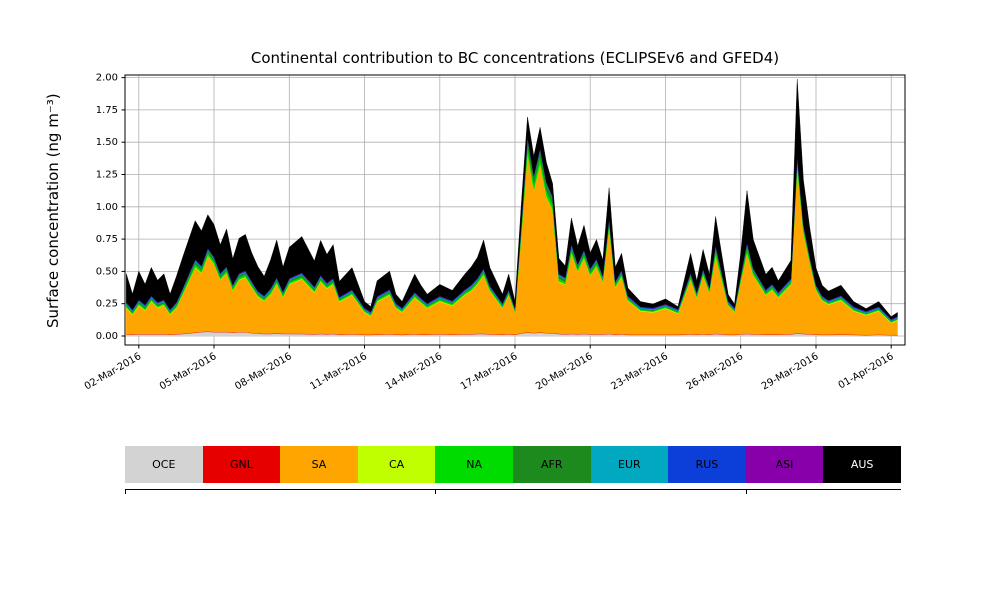 Image resolution: width=1000 pixels, height=600 pixels. I want to click on y-axis-tick-label: 2.00, so click(107, 78).